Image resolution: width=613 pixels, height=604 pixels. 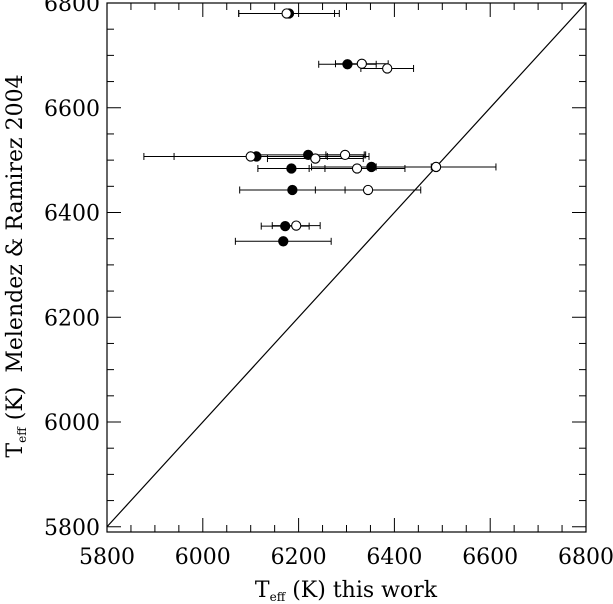 I want to click on x-axis-title: Teff (K) this work, so click(x=346, y=591).